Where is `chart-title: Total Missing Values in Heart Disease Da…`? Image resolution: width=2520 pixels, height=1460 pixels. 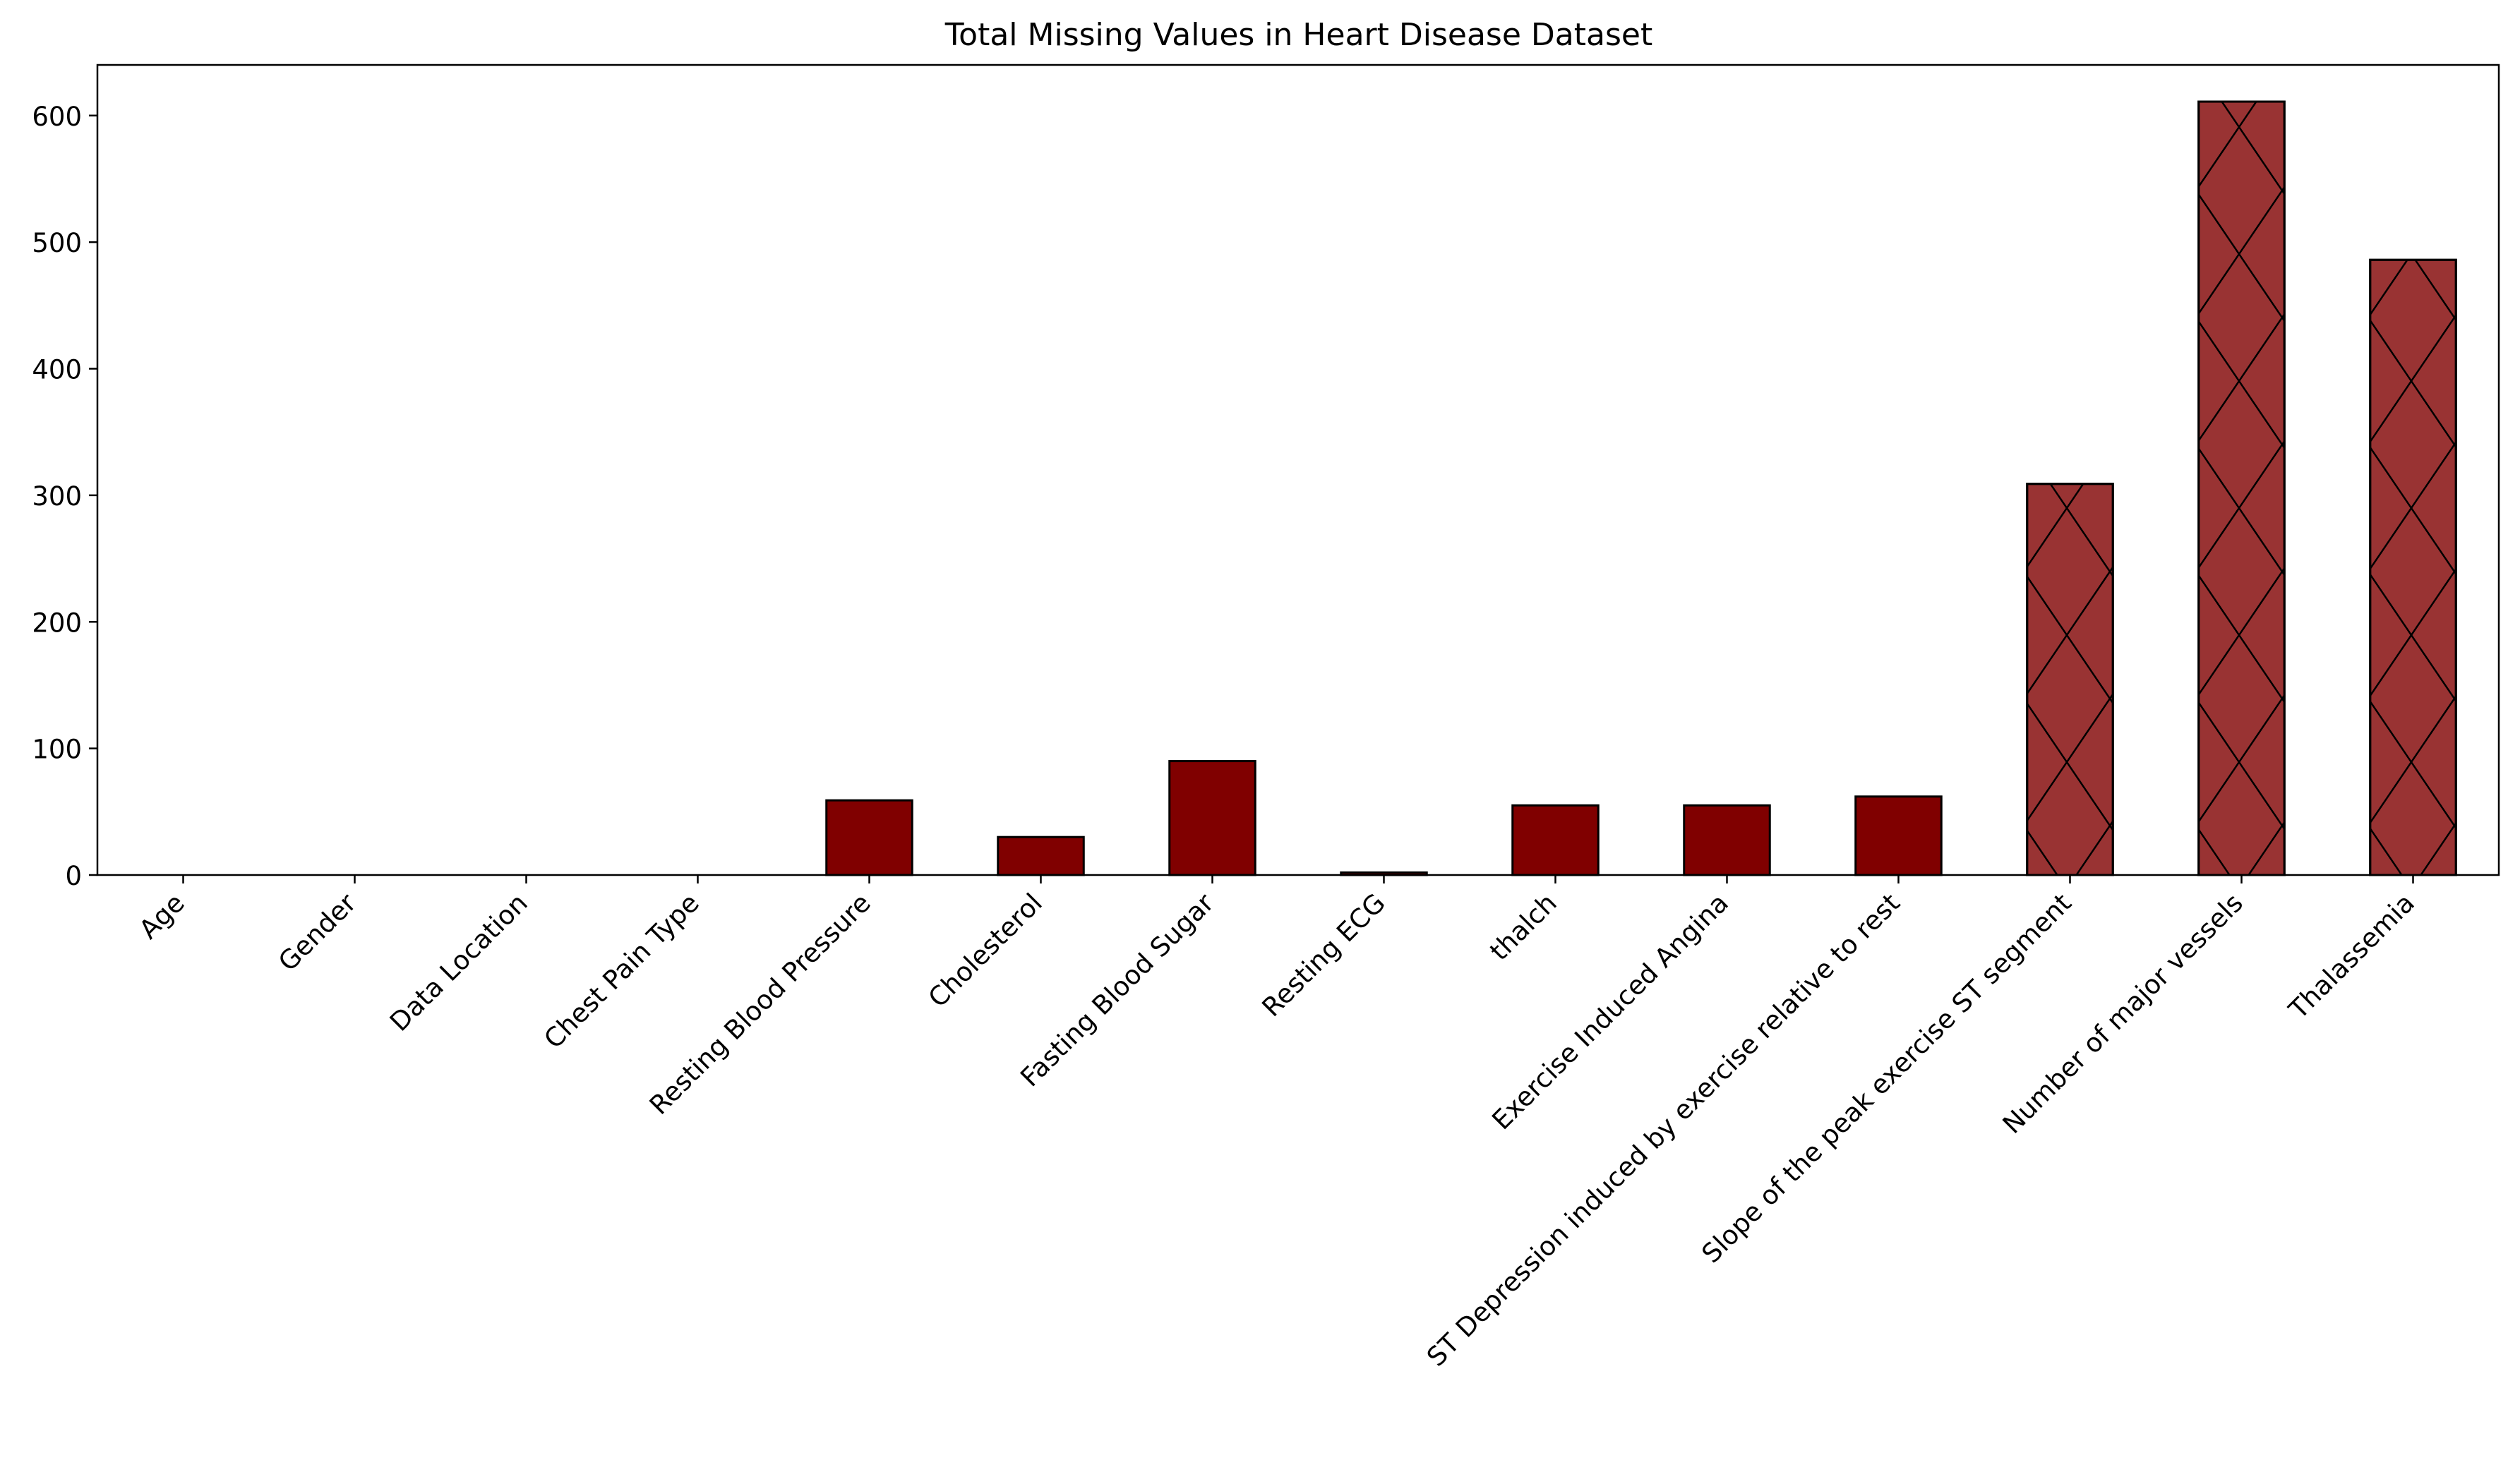
chart-title: Total Missing Values in Heart Disease Da… is located at coordinates (1298, 35).